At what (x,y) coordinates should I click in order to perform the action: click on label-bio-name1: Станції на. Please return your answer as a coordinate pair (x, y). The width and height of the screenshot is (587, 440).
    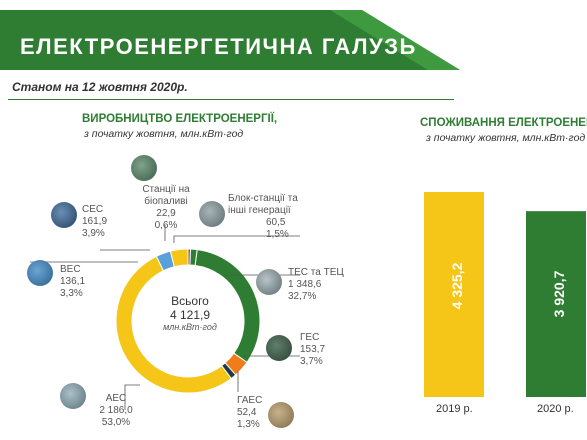
    Looking at the image, I should click on (166, 189).